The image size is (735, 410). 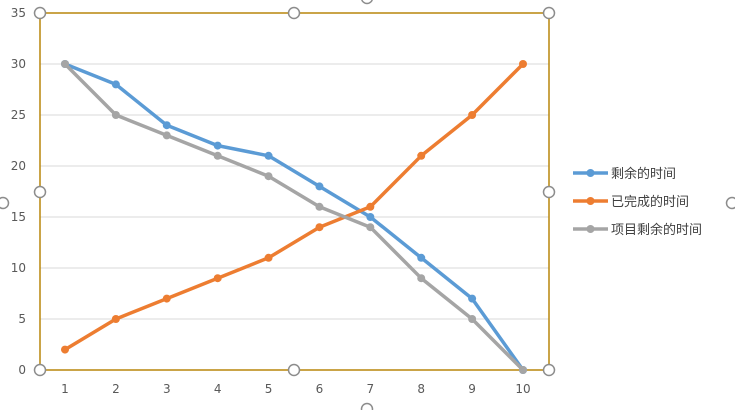 I want to click on legend-label: 已完成的时间, so click(x=650, y=202).